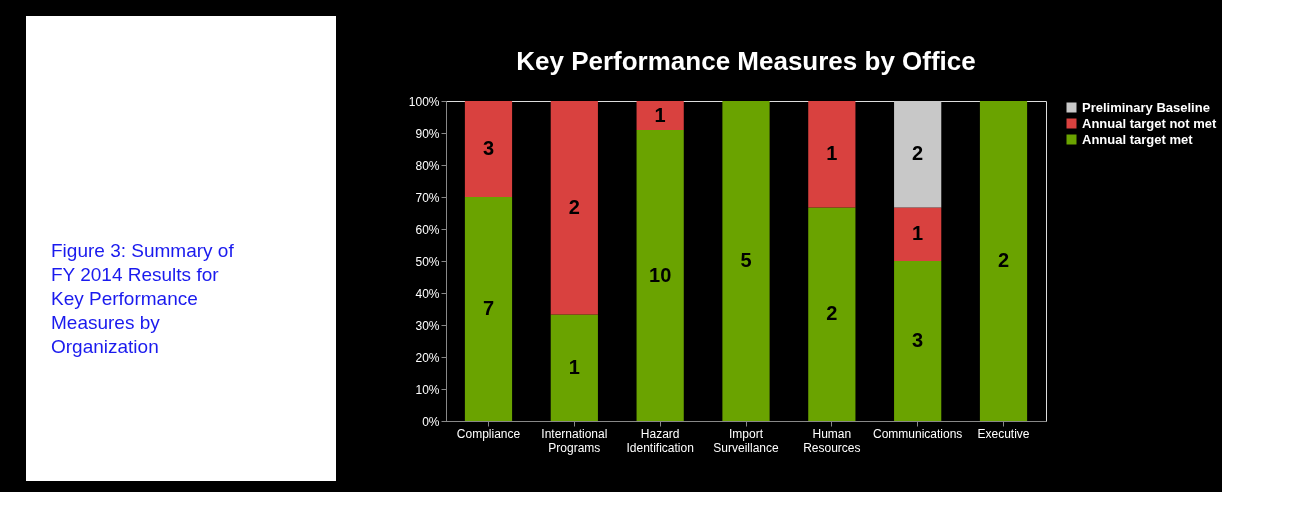 This screenshot has width=1289, height=529. I want to click on x-tick-label: Communications, so click(917, 433).